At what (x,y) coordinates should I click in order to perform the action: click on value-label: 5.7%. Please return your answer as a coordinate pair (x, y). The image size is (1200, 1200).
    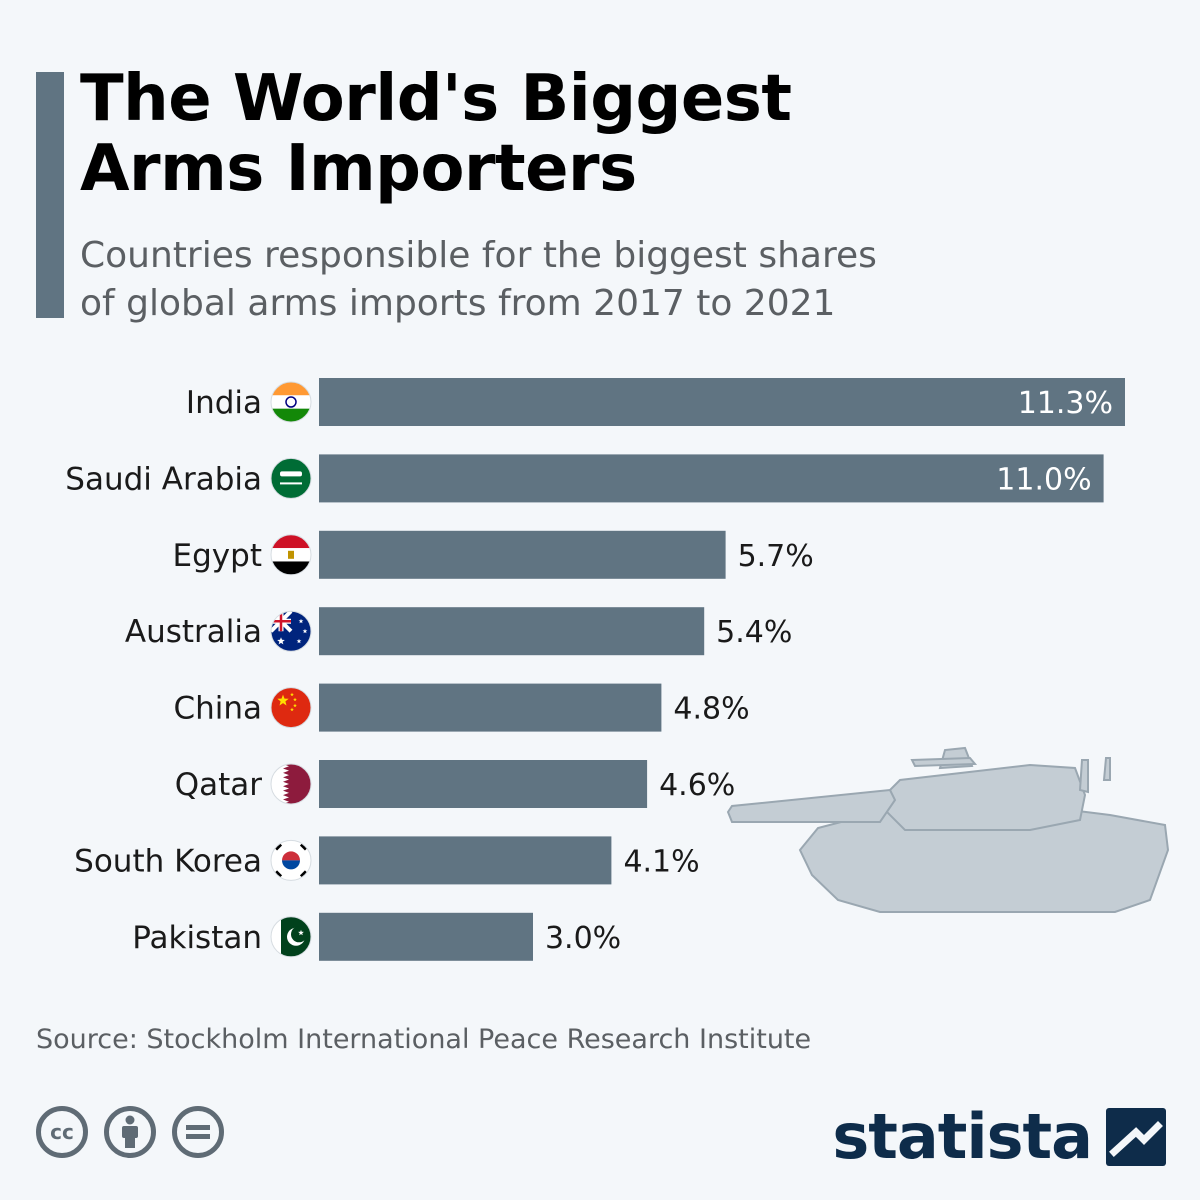
    Looking at the image, I should click on (776, 556).